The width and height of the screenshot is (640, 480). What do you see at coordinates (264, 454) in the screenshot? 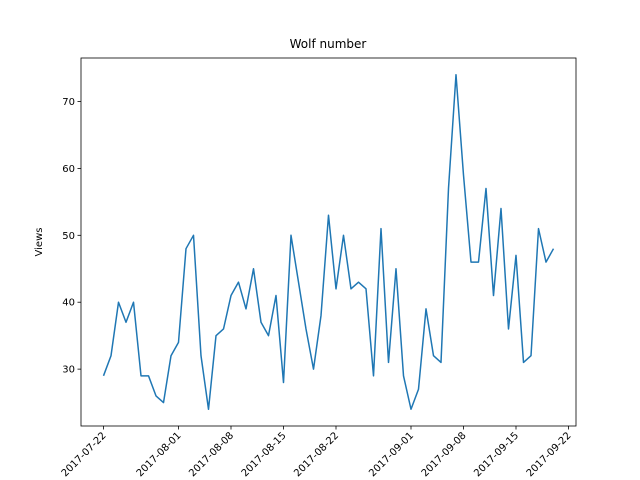
I see `x-tick-label: 2017-08-15` at bounding box center [264, 454].